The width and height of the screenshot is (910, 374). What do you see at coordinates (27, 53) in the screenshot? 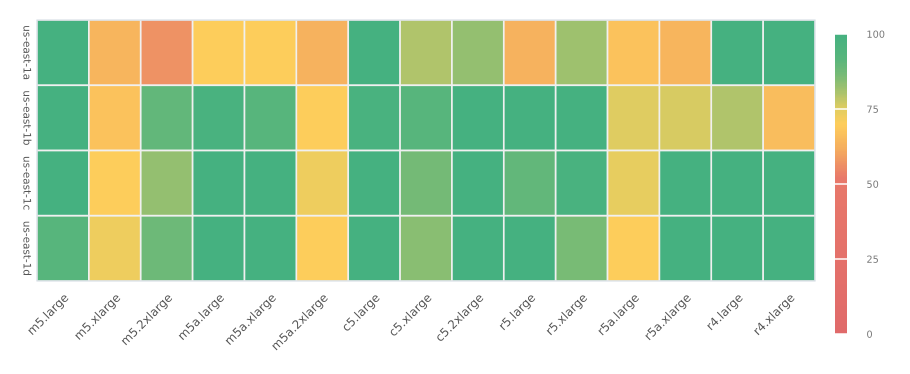
I see `y-tick-label: us-east-1a` at bounding box center [27, 53].